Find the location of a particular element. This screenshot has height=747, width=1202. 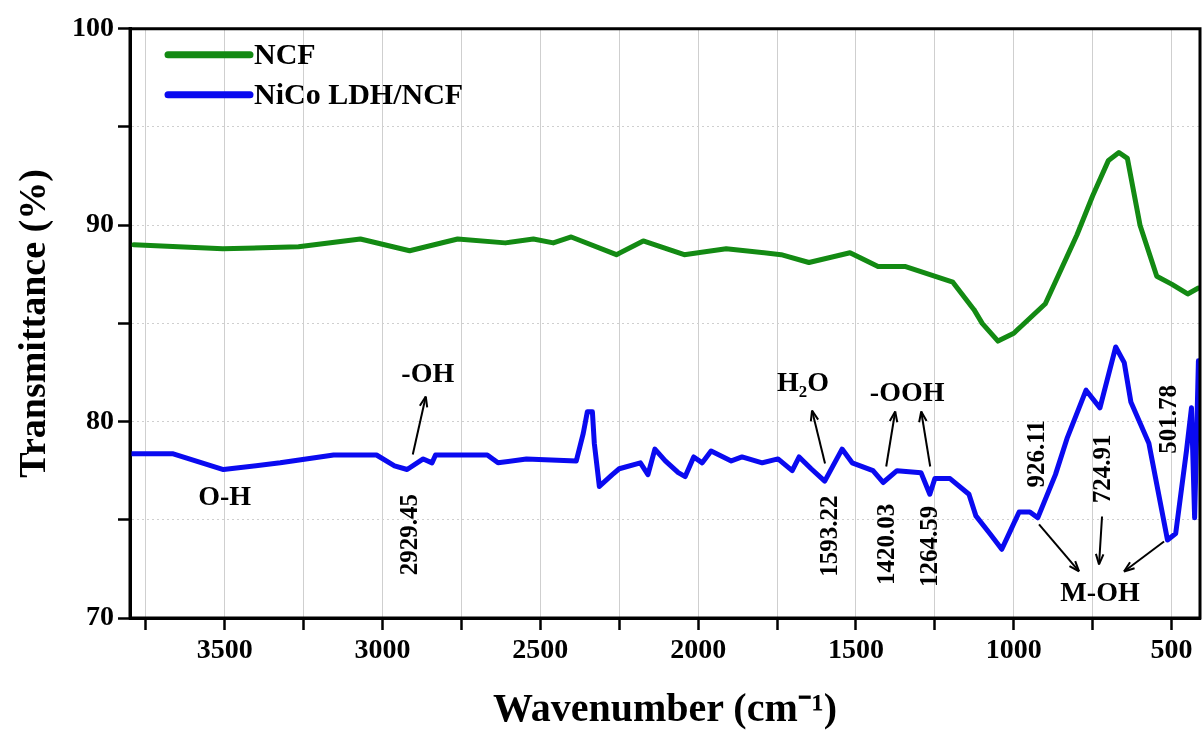

annotation: O-H is located at coordinates (225, 495).